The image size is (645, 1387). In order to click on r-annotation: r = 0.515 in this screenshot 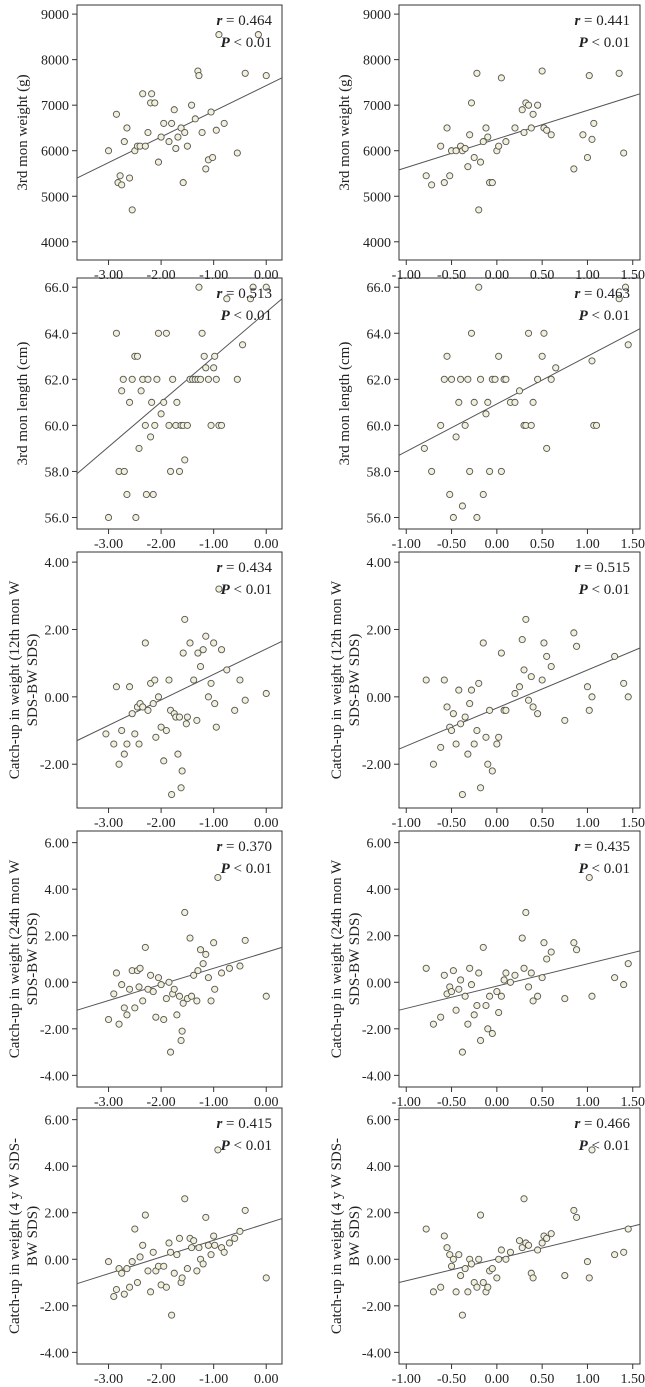, I will do `click(602, 568)`.